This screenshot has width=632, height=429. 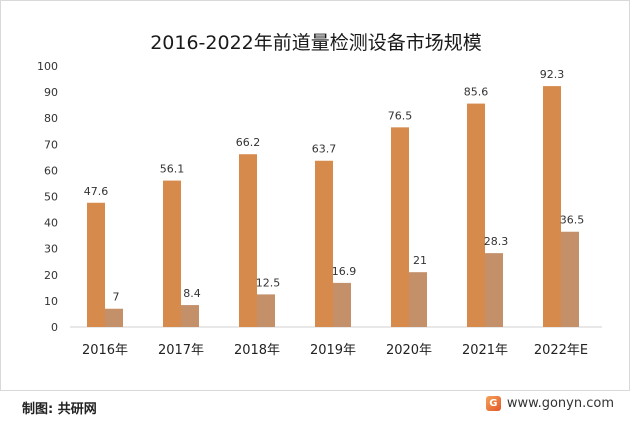 I want to click on data-label: 36.5, so click(x=572, y=220).